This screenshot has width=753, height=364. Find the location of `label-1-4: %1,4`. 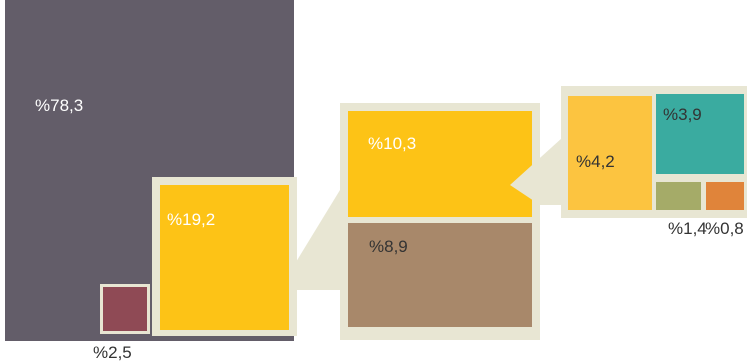

label-1-4: %1,4 is located at coordinates (687, 228).